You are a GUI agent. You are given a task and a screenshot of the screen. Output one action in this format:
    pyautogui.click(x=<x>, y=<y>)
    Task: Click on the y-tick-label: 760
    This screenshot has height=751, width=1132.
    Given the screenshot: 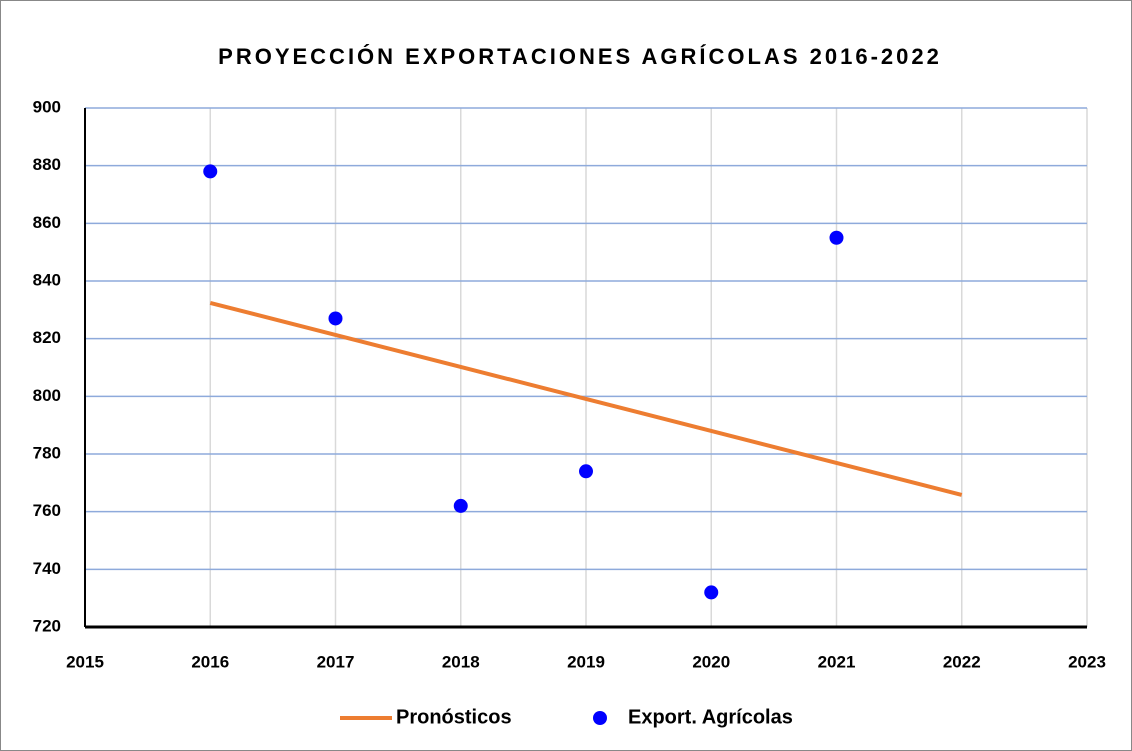 What is the action you would take?
    pyautogui.click(x=47, y=510)
    